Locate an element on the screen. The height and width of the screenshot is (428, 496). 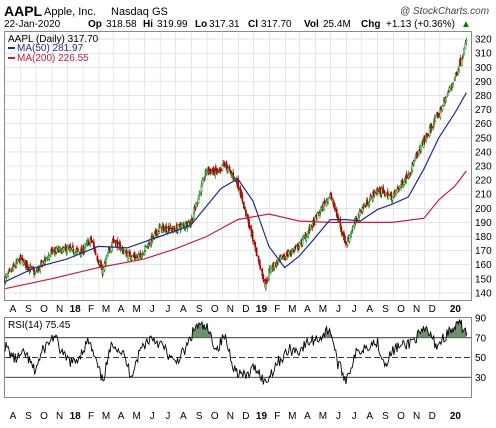
symbol: AAPL is located at coordinates (23, 11).